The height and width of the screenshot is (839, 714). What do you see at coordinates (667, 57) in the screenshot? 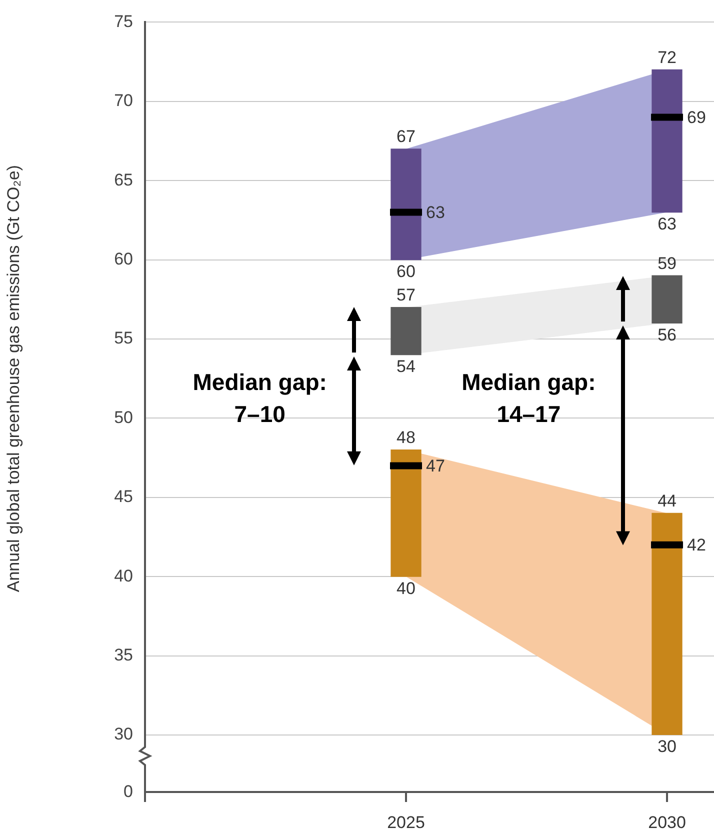
I see `annotation: 72` at bounding box center [667, 57].